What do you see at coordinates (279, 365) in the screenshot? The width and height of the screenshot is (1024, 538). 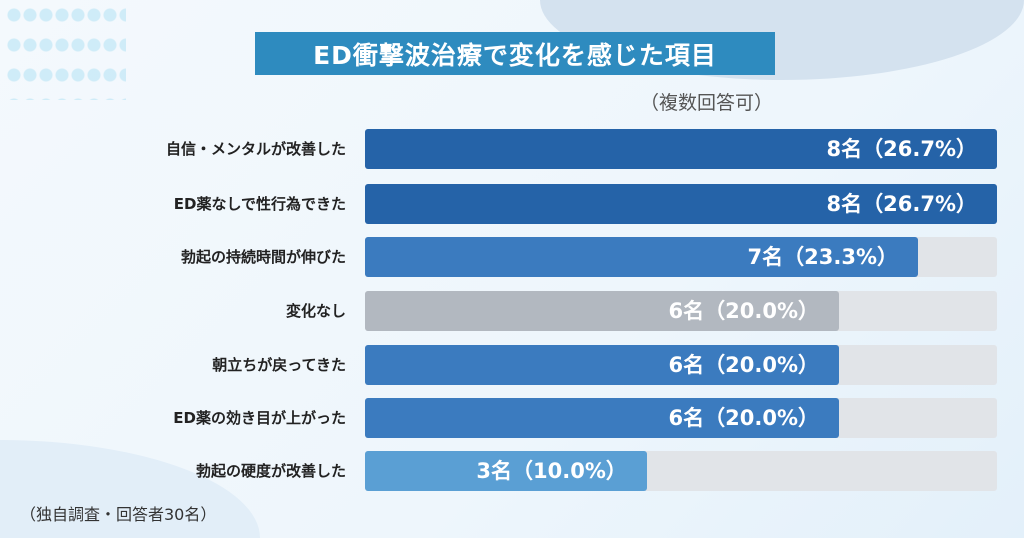 I see `category-label: 朝立ちが戻ってきた` at bounding box center [279, 365].